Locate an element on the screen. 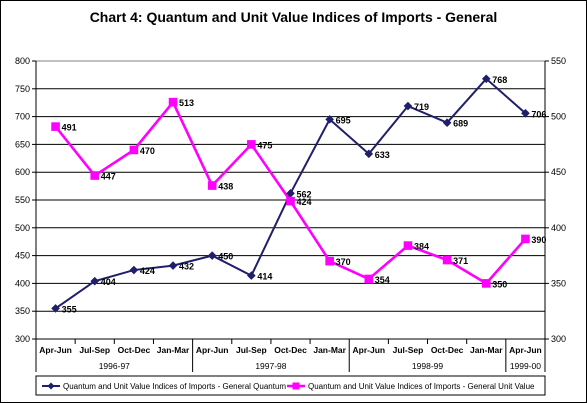  y-right-tick-label: 400 is located at coordinates (558, 228).